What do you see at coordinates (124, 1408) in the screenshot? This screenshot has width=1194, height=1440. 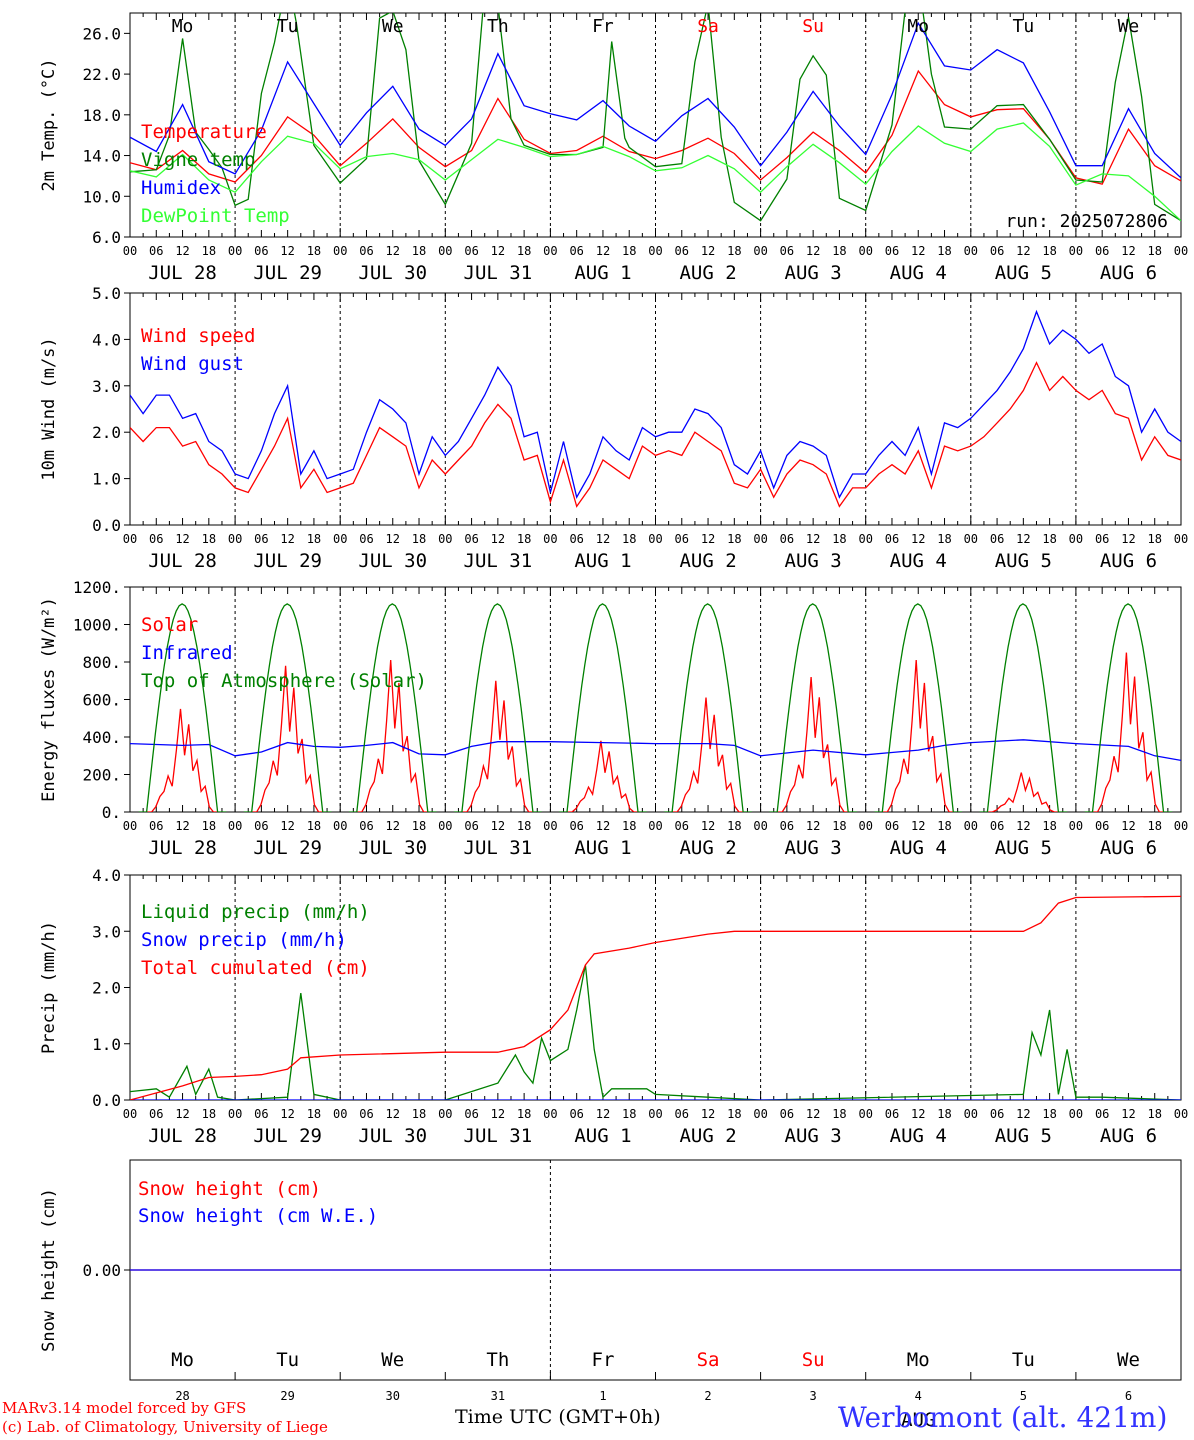 I see `model-credit: MARv3.14 model forced by GFS` at bounding box center [124, 1408].